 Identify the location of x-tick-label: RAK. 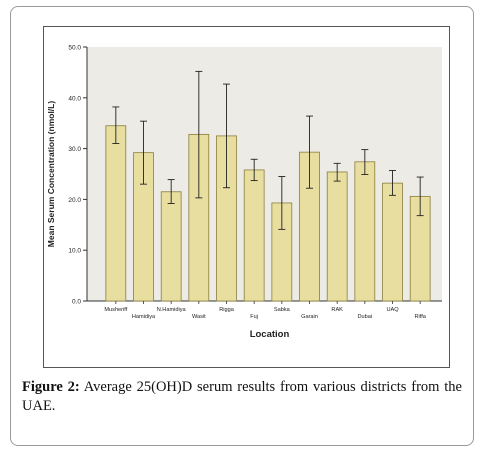
(337, 310).